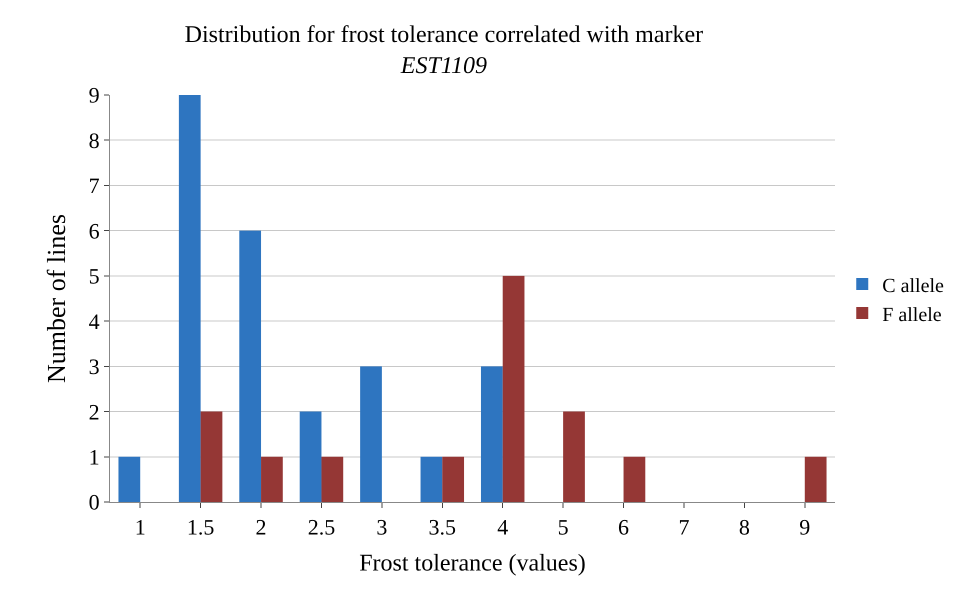 The image size is (965, 597). I want to click on y-axis-title: Number of lines, so click(56, 298).